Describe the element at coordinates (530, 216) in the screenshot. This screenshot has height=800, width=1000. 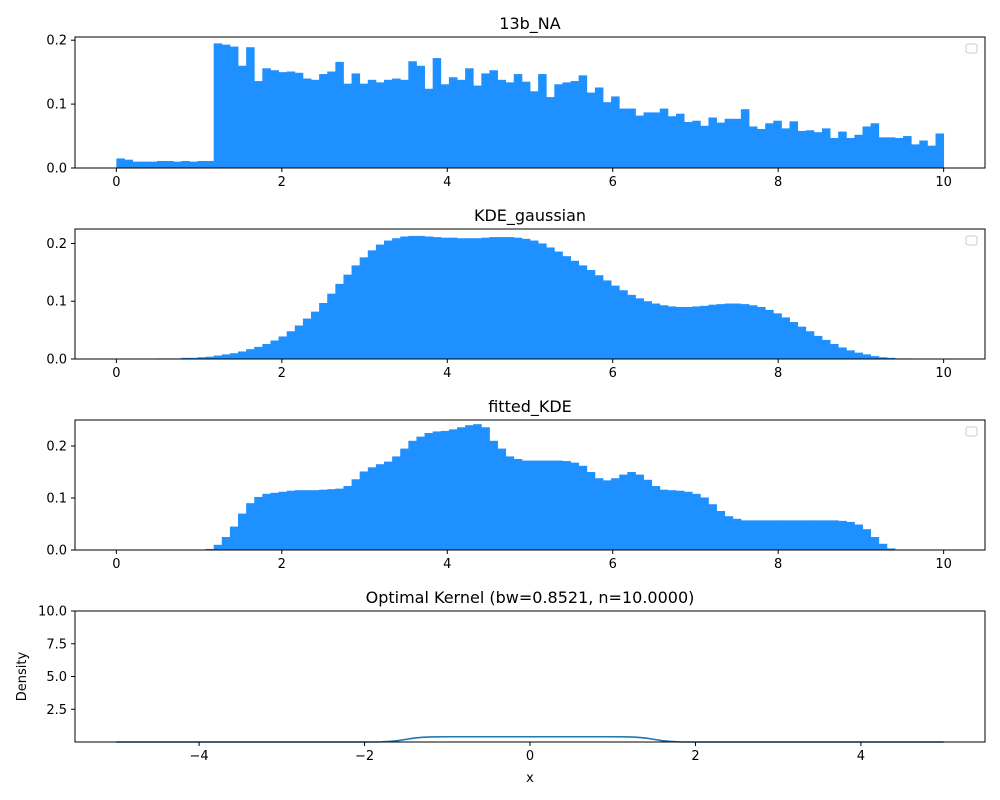
I see `subplot-title: KDE_gaussian` at that location.